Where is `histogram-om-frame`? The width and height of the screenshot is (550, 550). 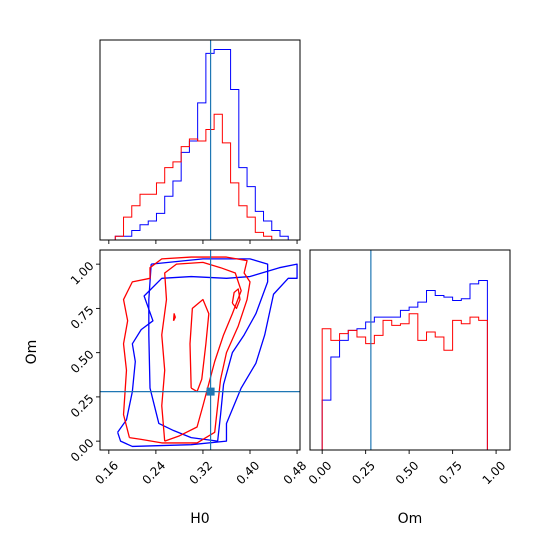
histogram-om-frame is located at coordinates (410, 350).